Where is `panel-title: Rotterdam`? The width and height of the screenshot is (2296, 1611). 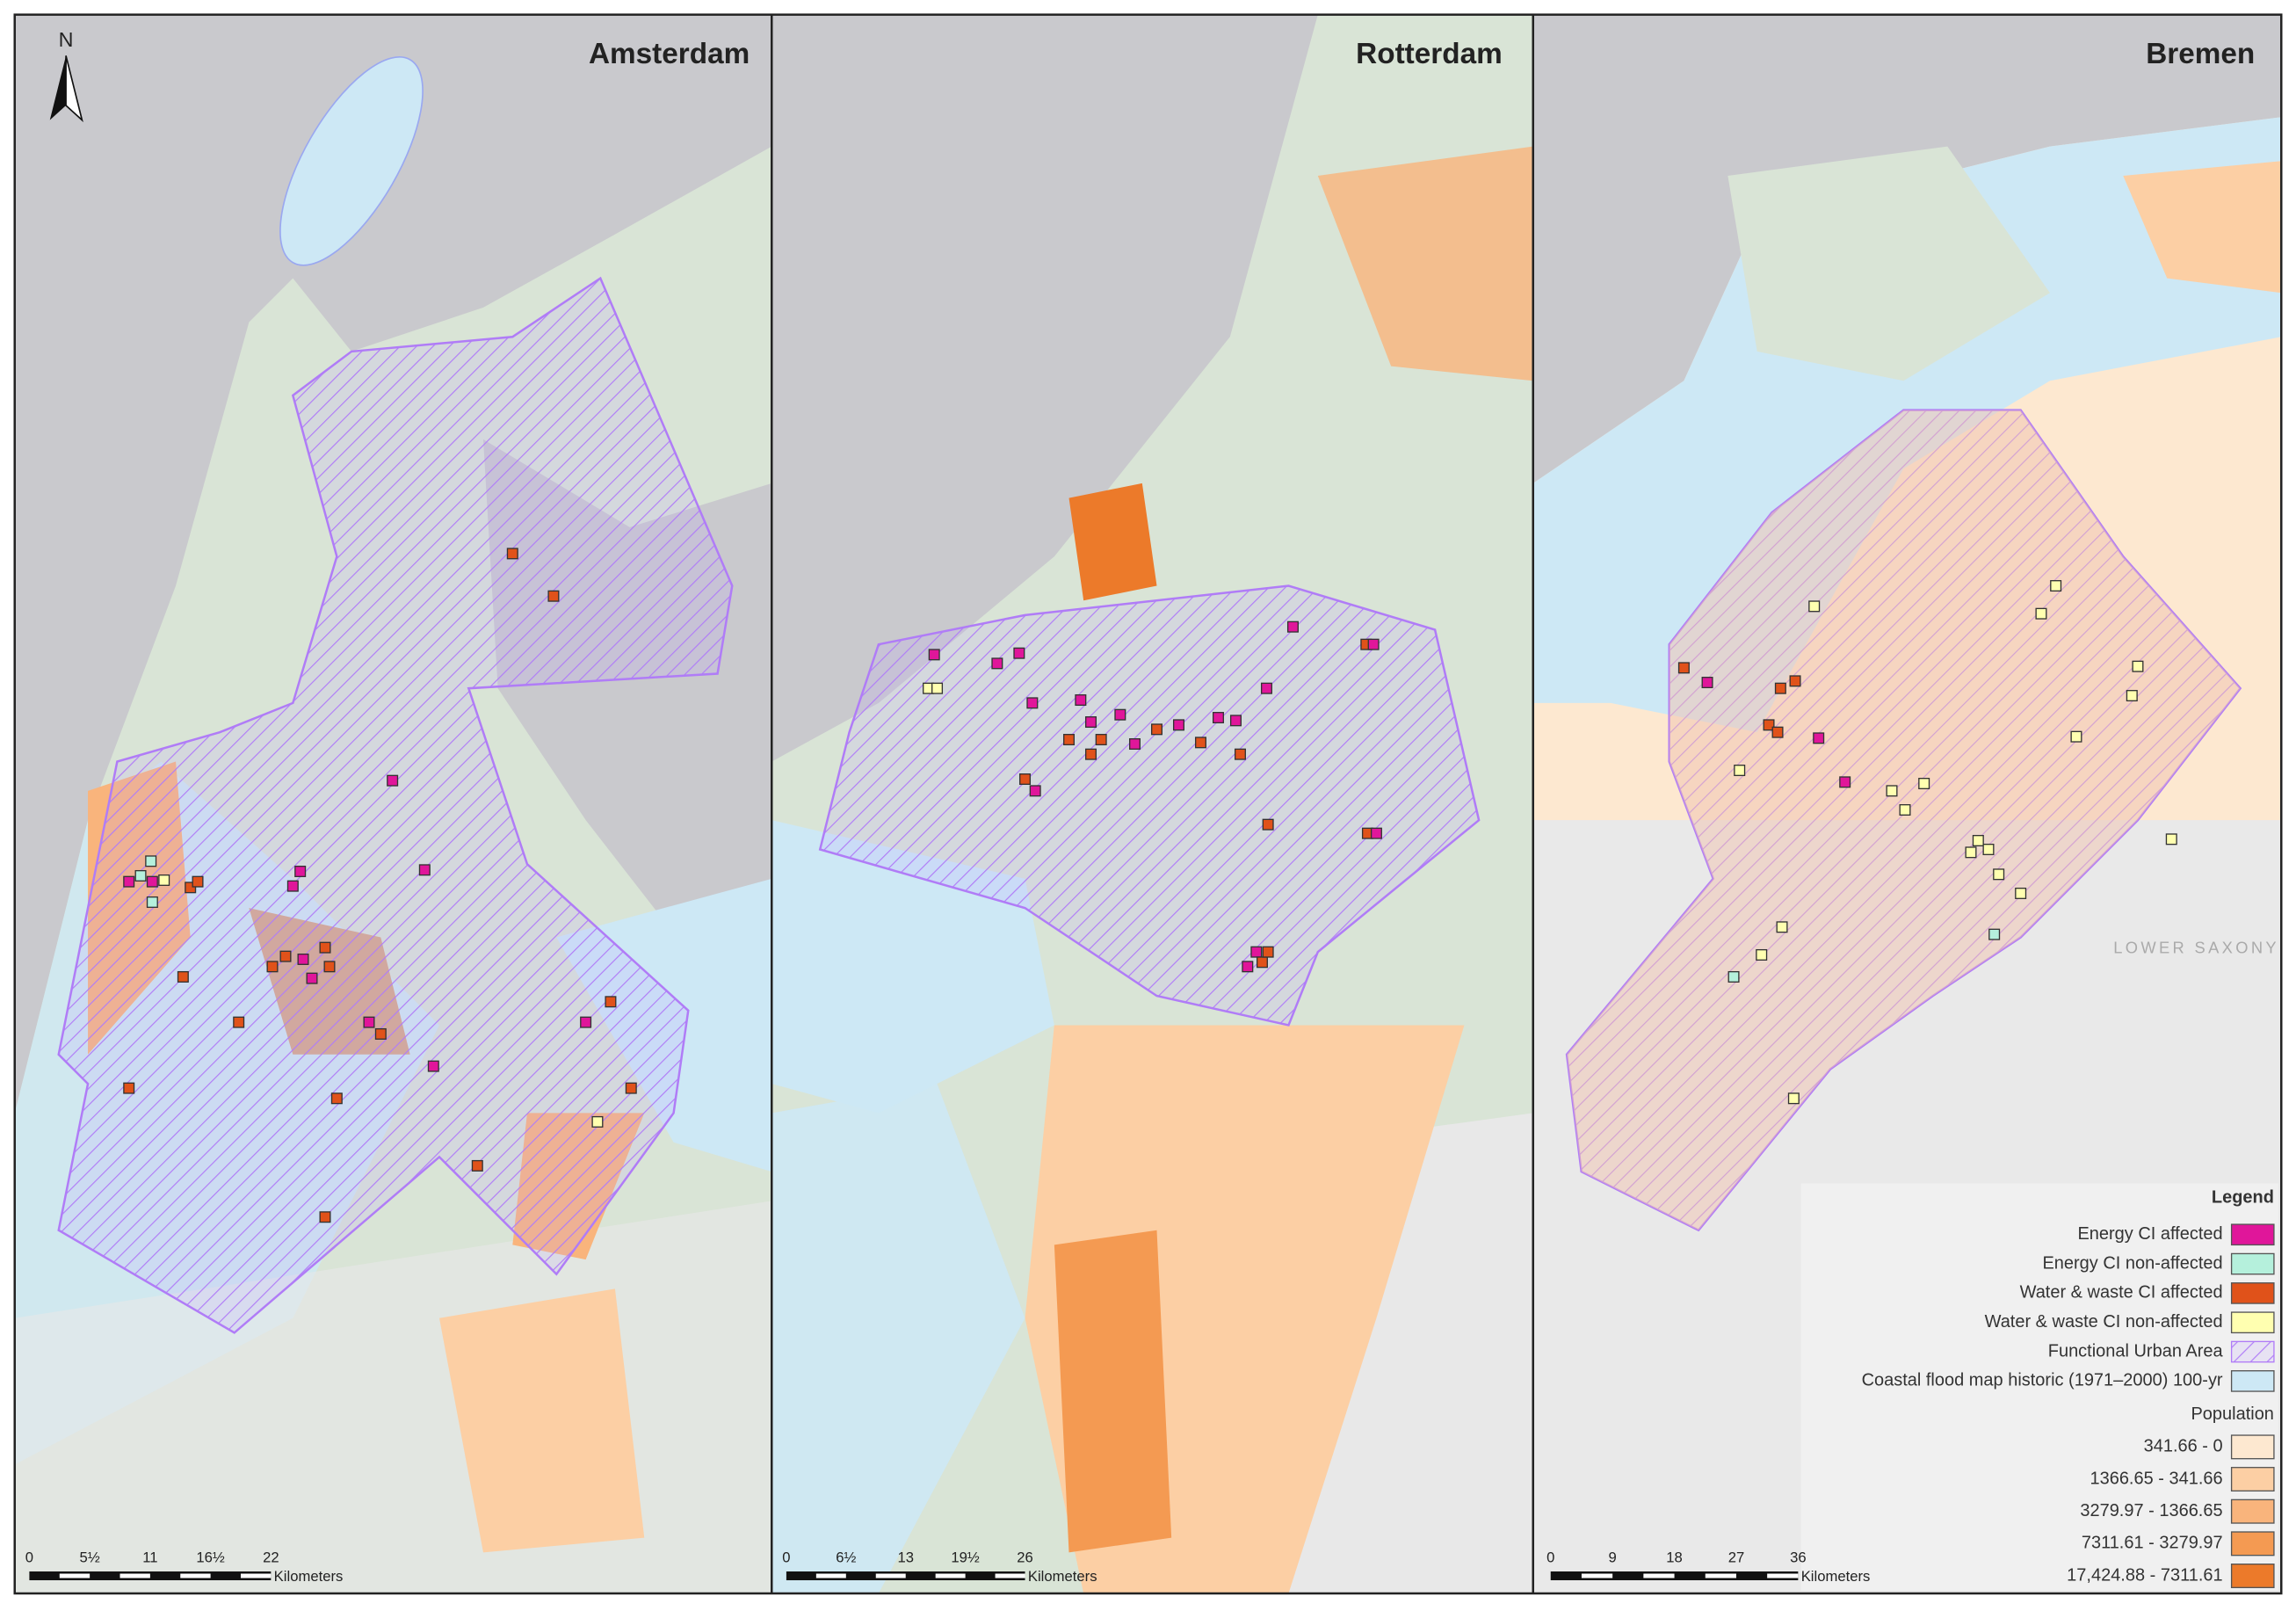 panel-title: Rotterdam is located at coordinates (1429, 54).